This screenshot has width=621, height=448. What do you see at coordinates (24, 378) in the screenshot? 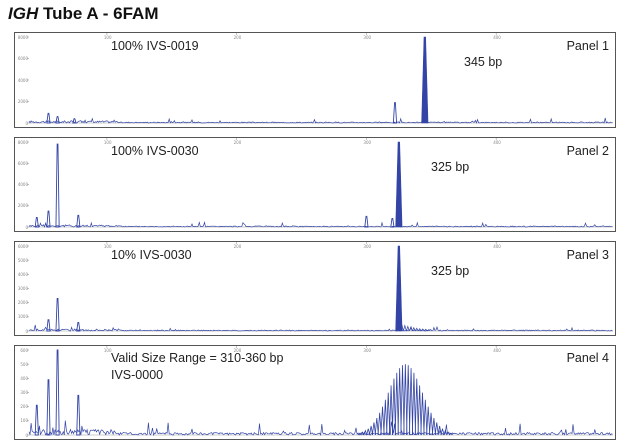
I see `y-tick-label: 400` at bounding box center [24, 378].